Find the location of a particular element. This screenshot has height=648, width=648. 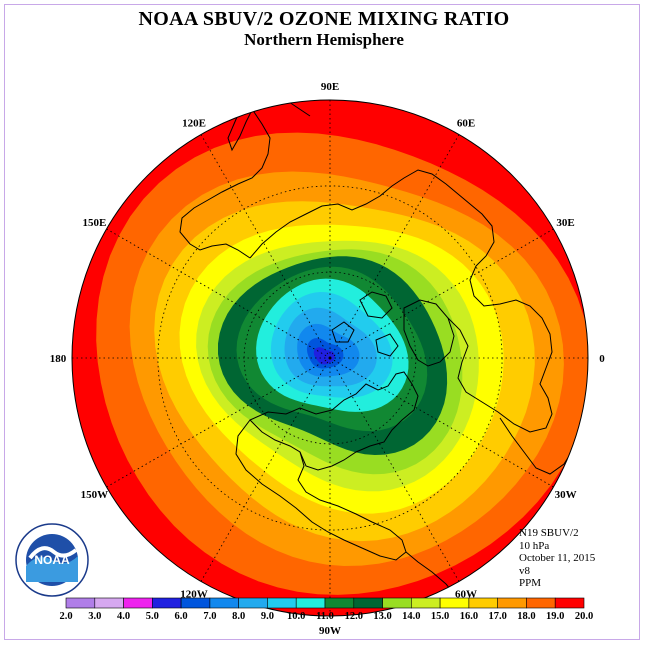

coastline-greenland is located at coordinates (429, 333).